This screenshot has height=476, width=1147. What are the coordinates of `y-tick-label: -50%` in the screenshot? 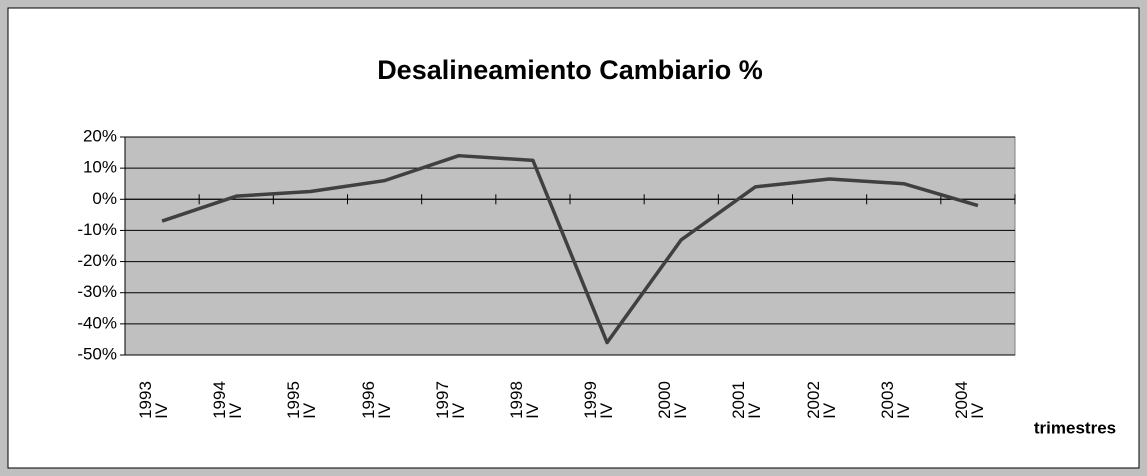 It's located at (97, 353).